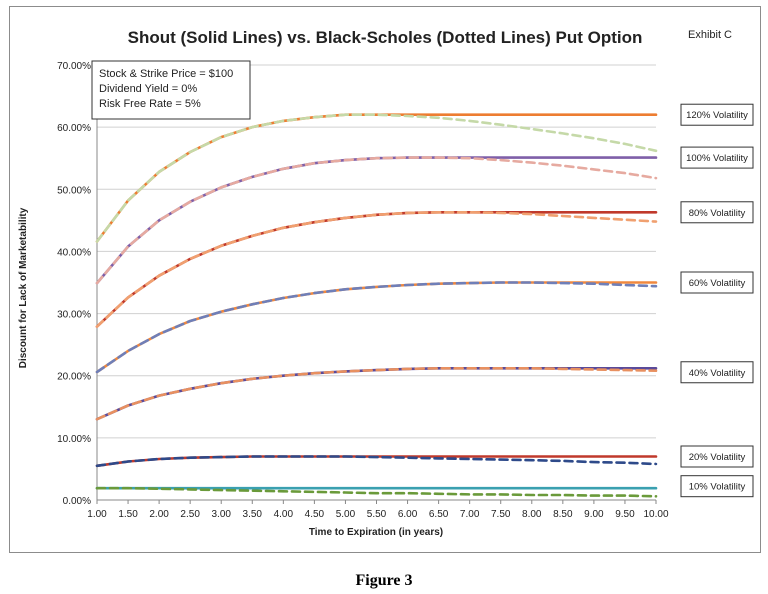 This screenshot has height=594, width=768. Describe the element at coordinates (77, 501) in the screenshot. I see `y-tick-label: 0.00%` at that location.